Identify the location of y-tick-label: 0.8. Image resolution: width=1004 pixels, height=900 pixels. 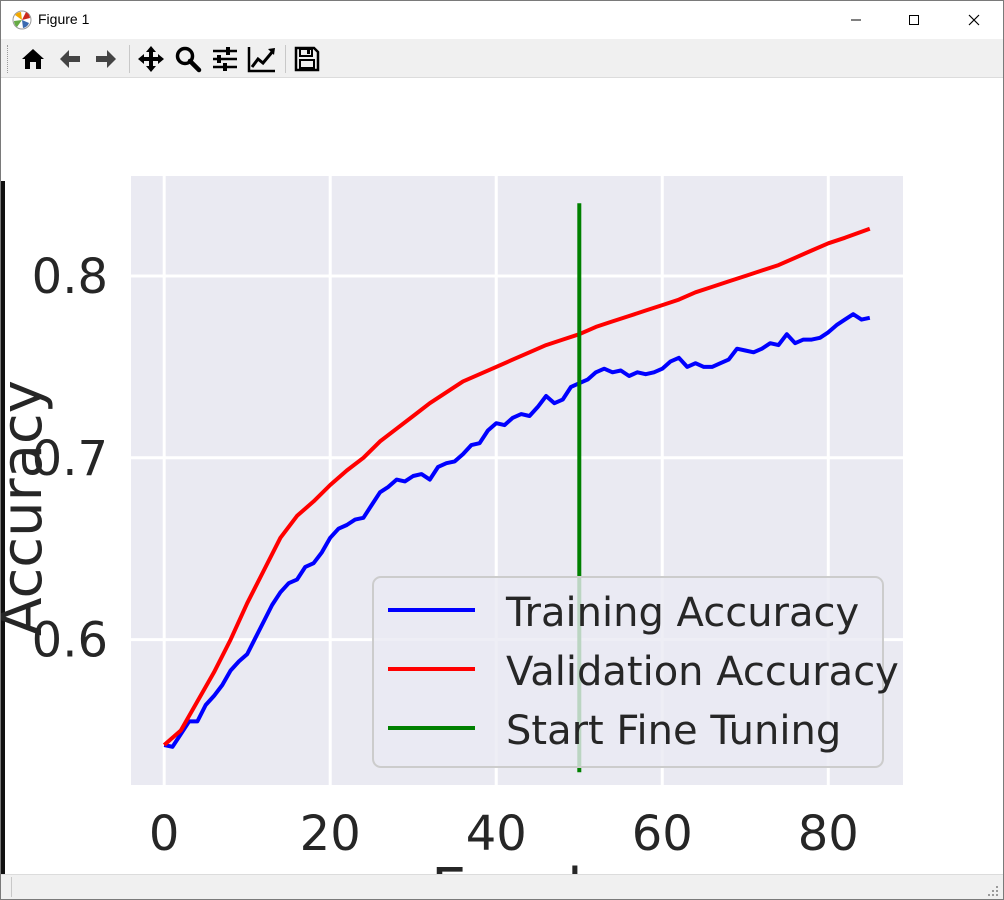
(70, 277).